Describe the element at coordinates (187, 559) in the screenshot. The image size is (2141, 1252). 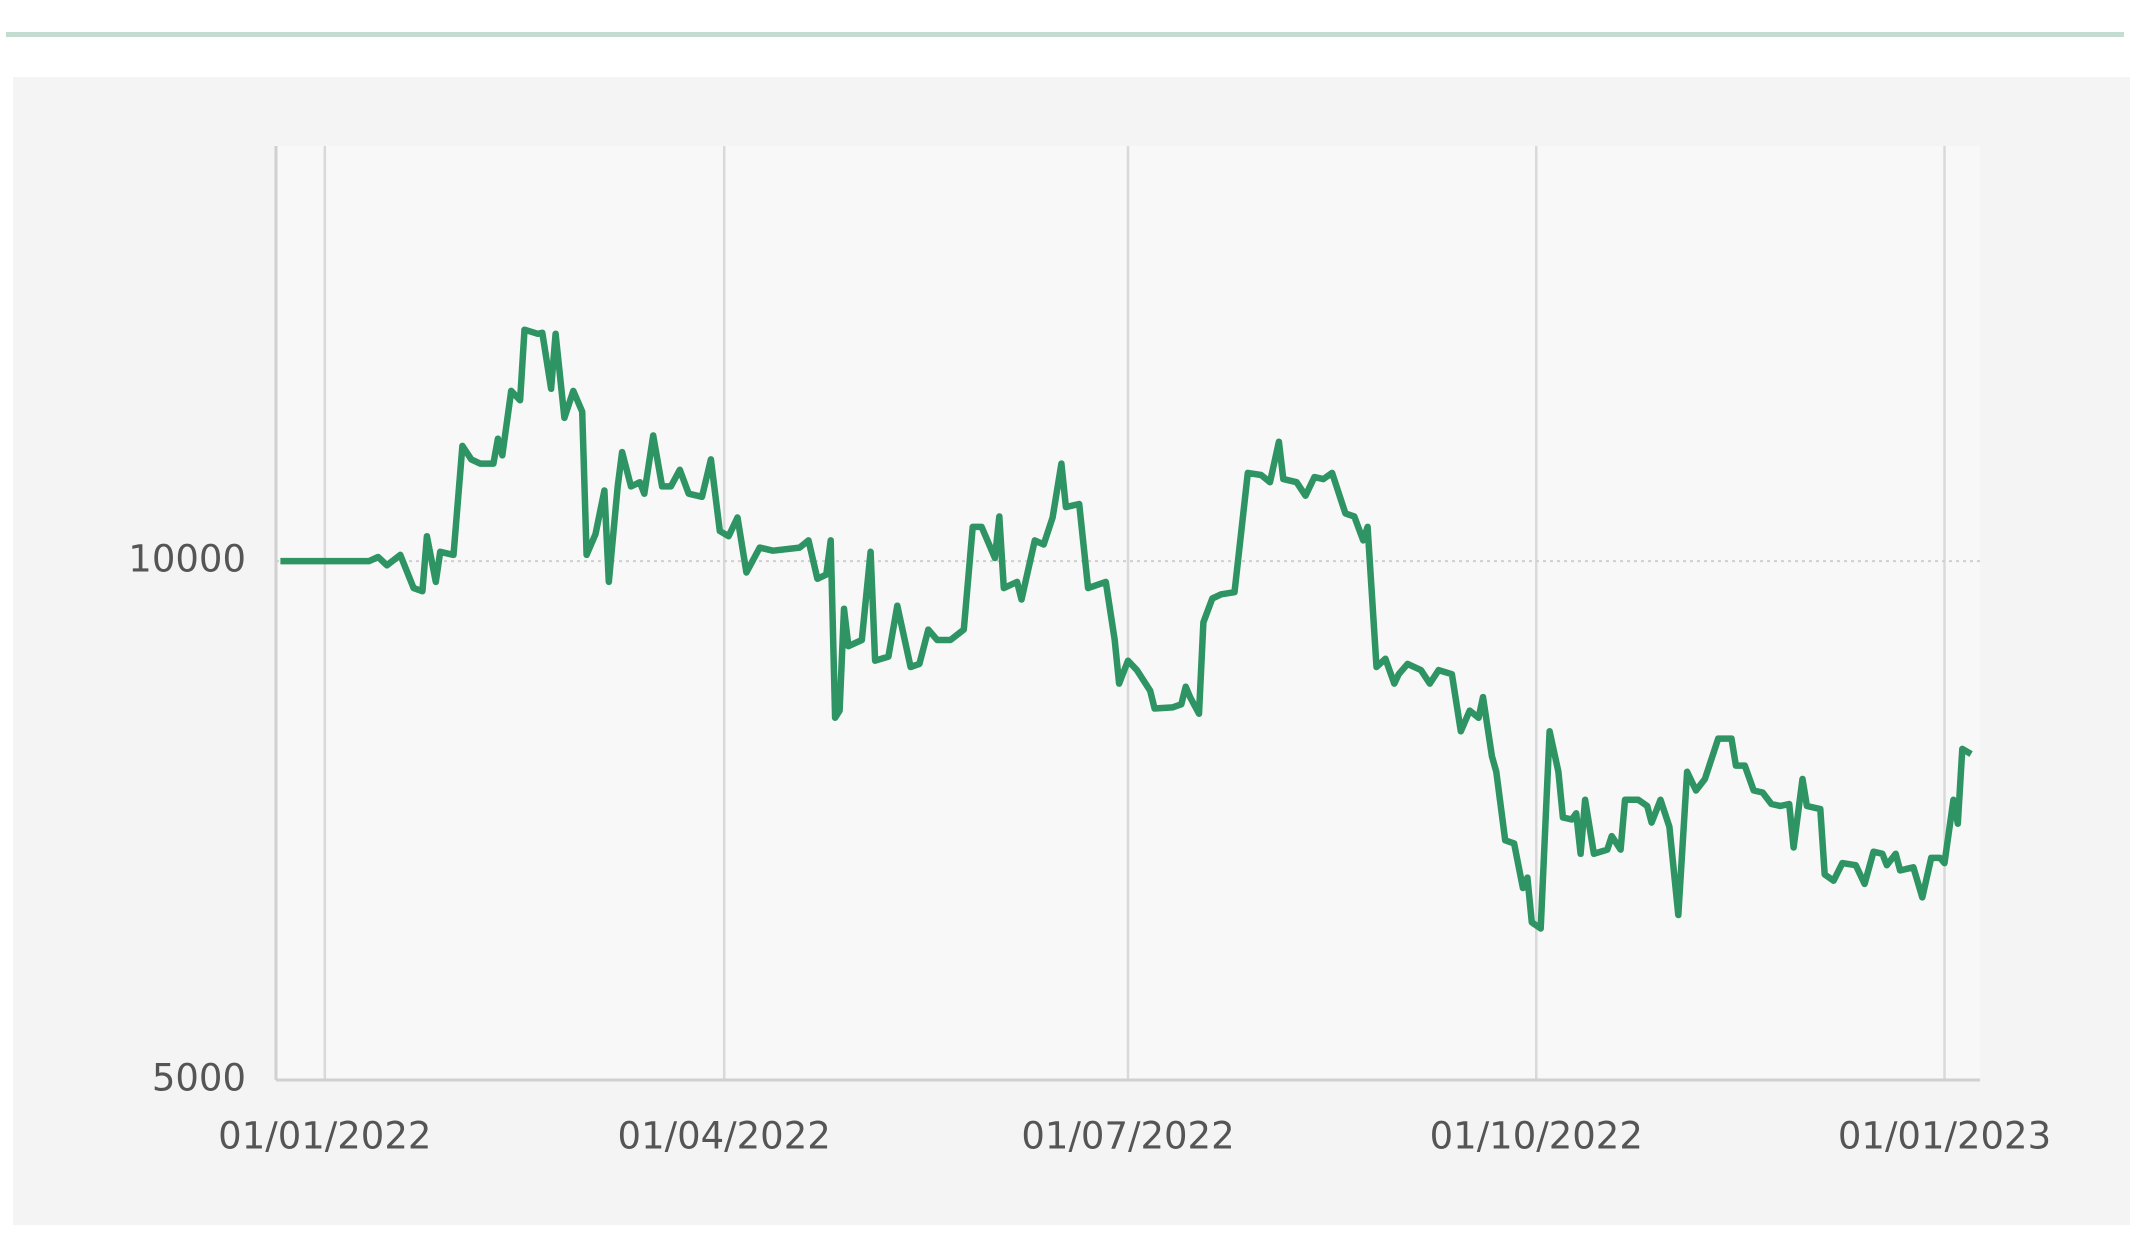
I see `y-tick-label: 10000` at that location.